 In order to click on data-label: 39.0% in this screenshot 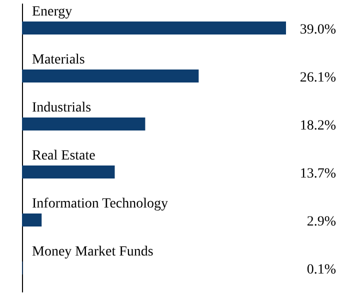, I will do `click(318, 30)`.